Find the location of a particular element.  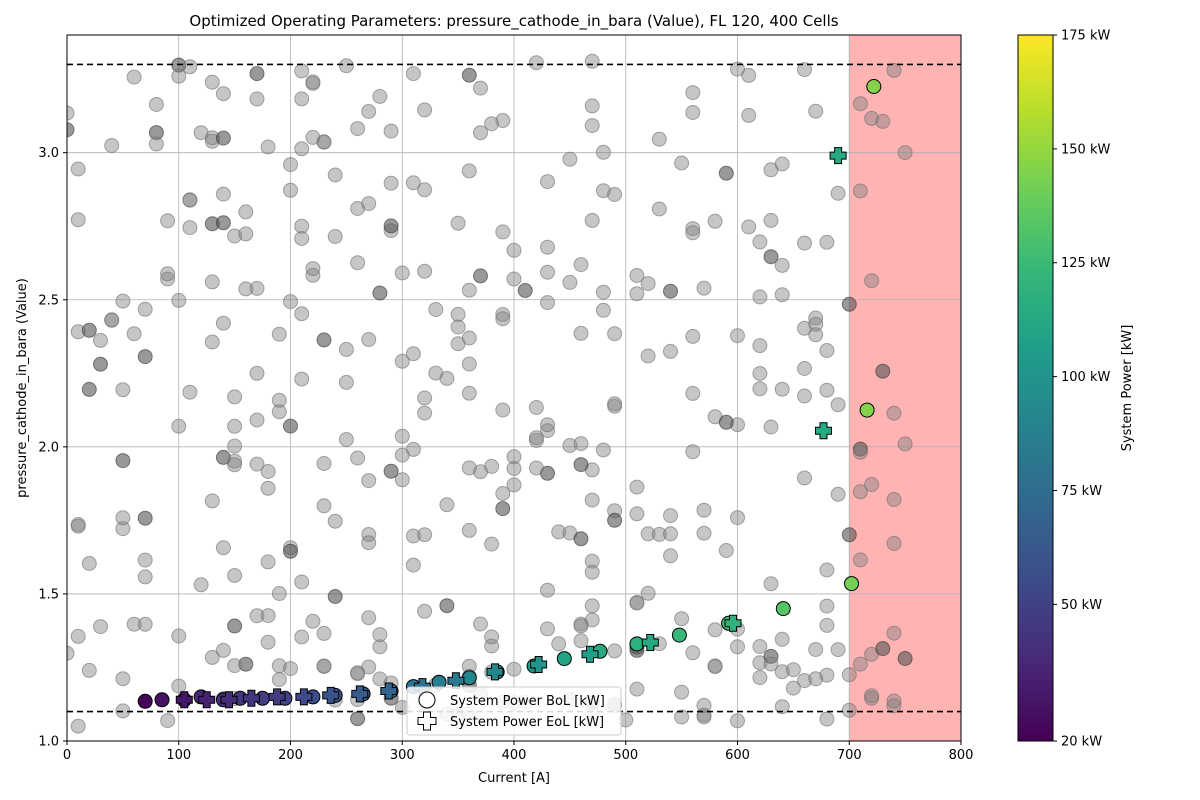

y-axis-label: pressure_cathode_in_bara (Value) is located at coordinates (22, 388).